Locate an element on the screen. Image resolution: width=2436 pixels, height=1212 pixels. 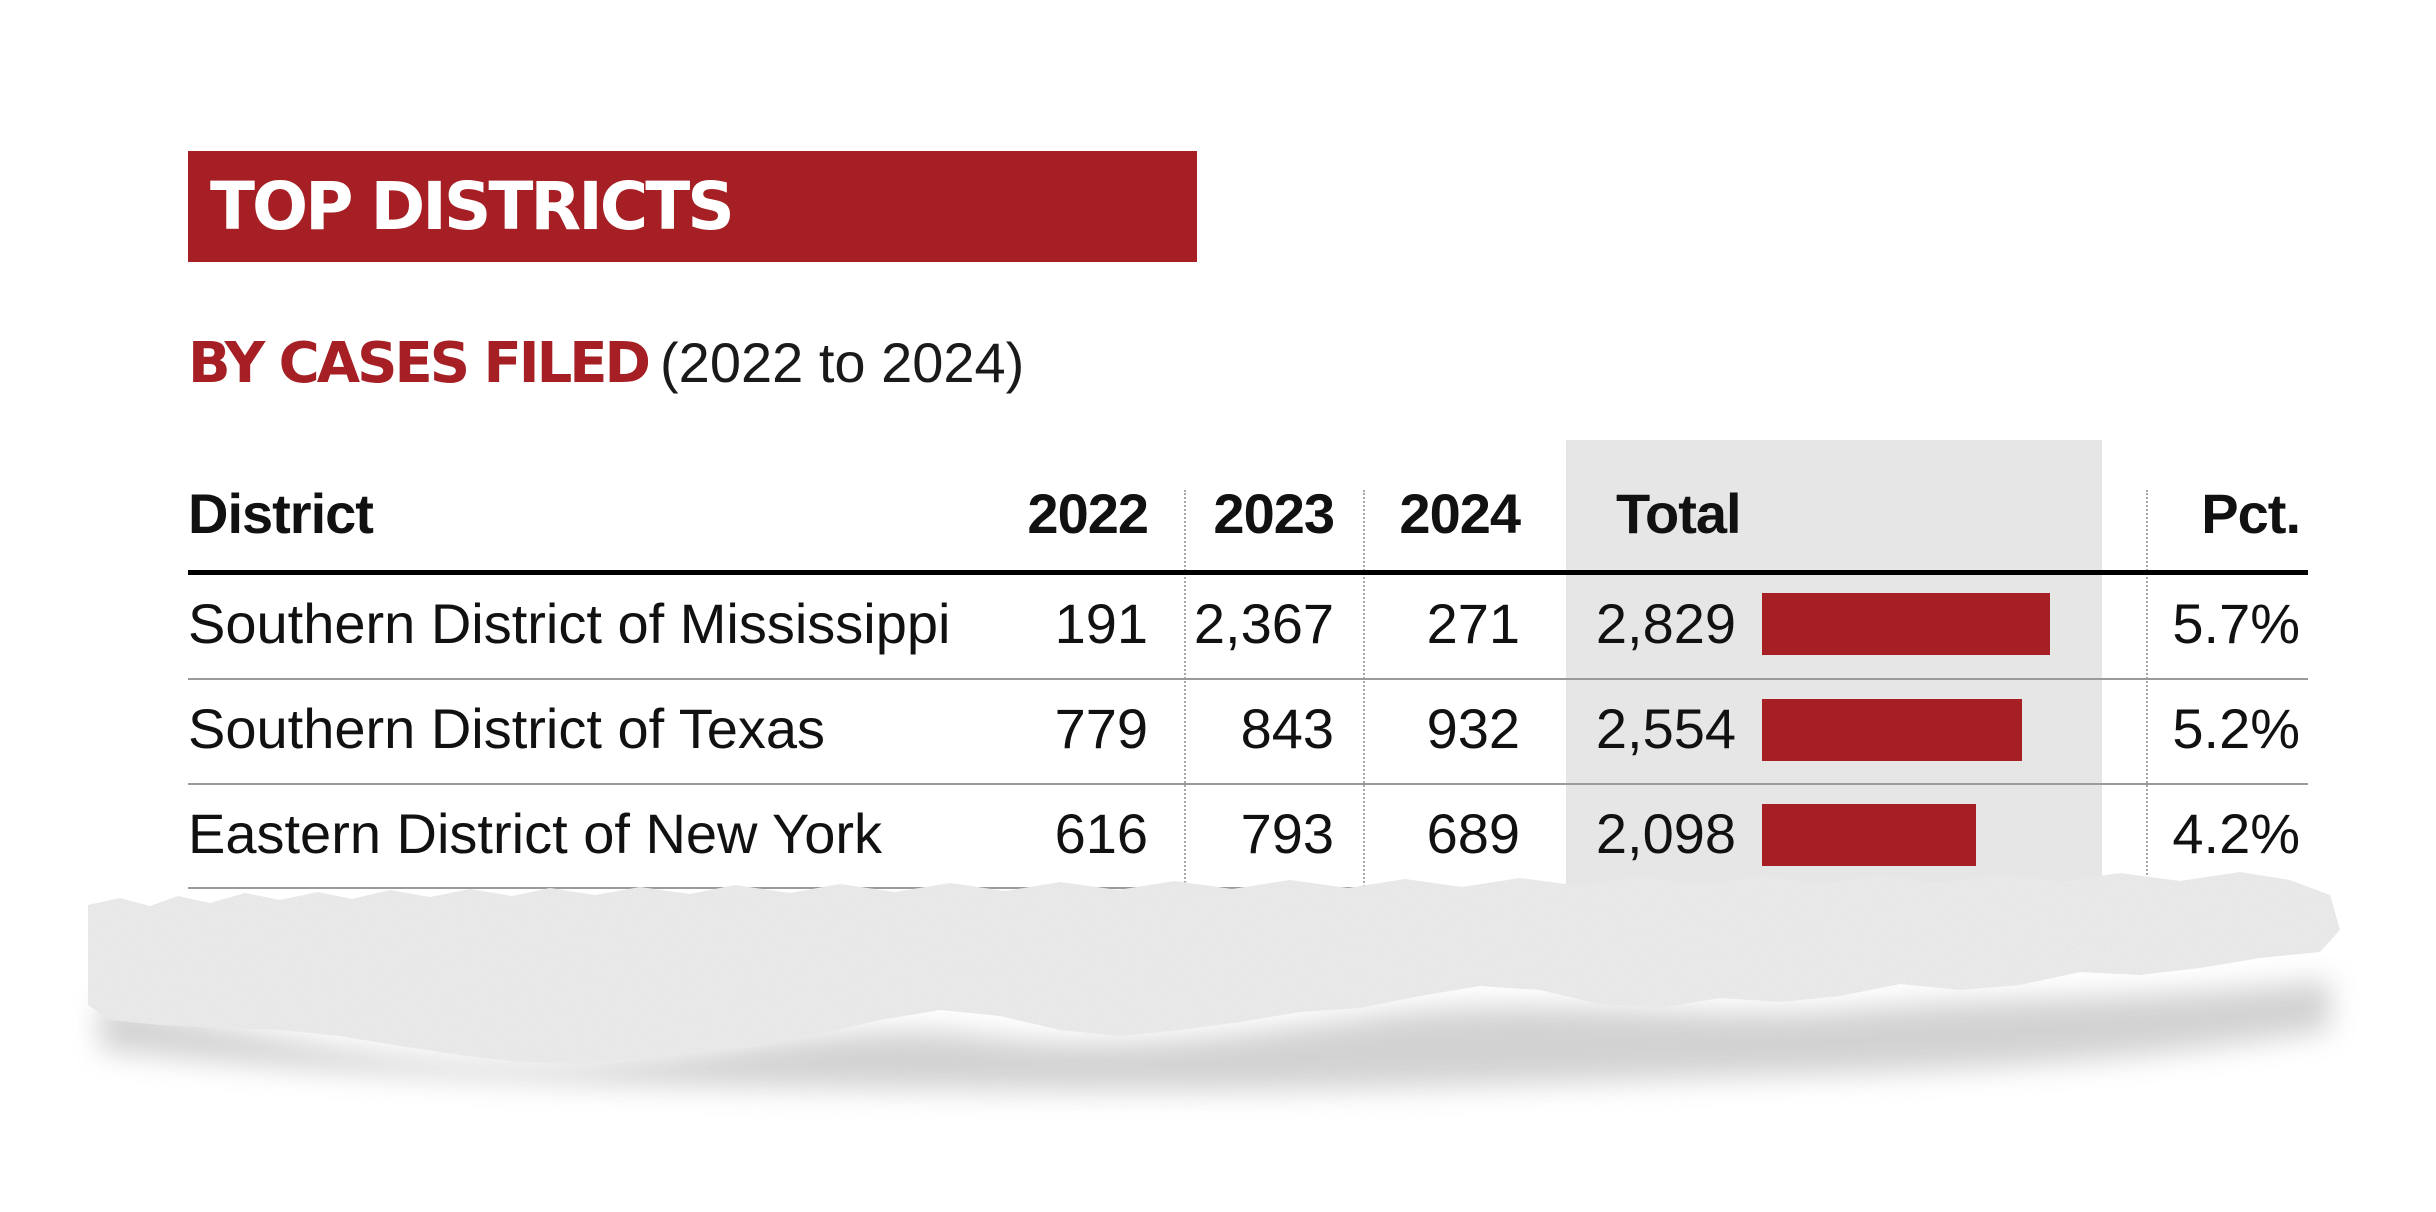
value-2023: 2,367 is located at coordinates (1263, 623).